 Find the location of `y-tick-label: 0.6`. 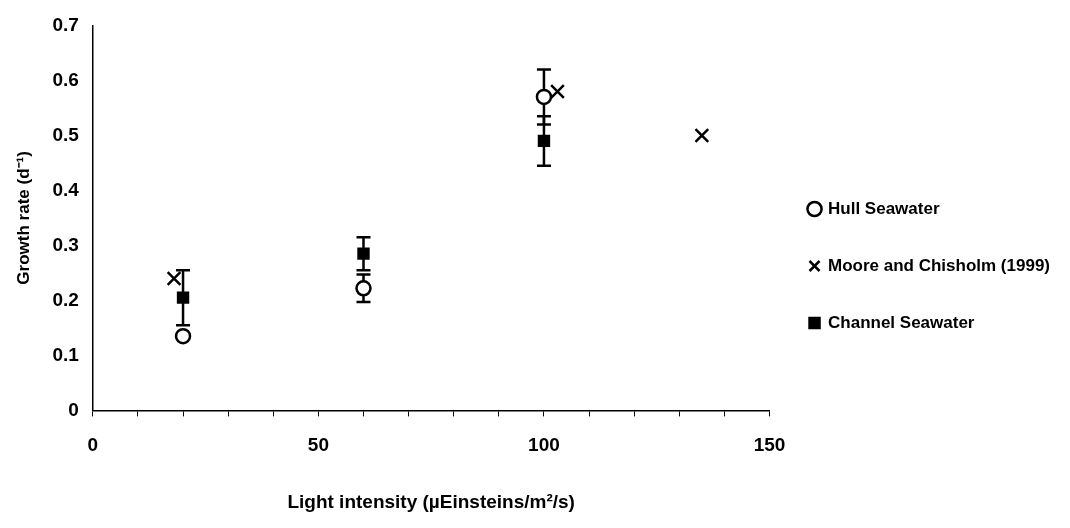

y-tick-label: 0.6 is located at coordinates (65, 79).